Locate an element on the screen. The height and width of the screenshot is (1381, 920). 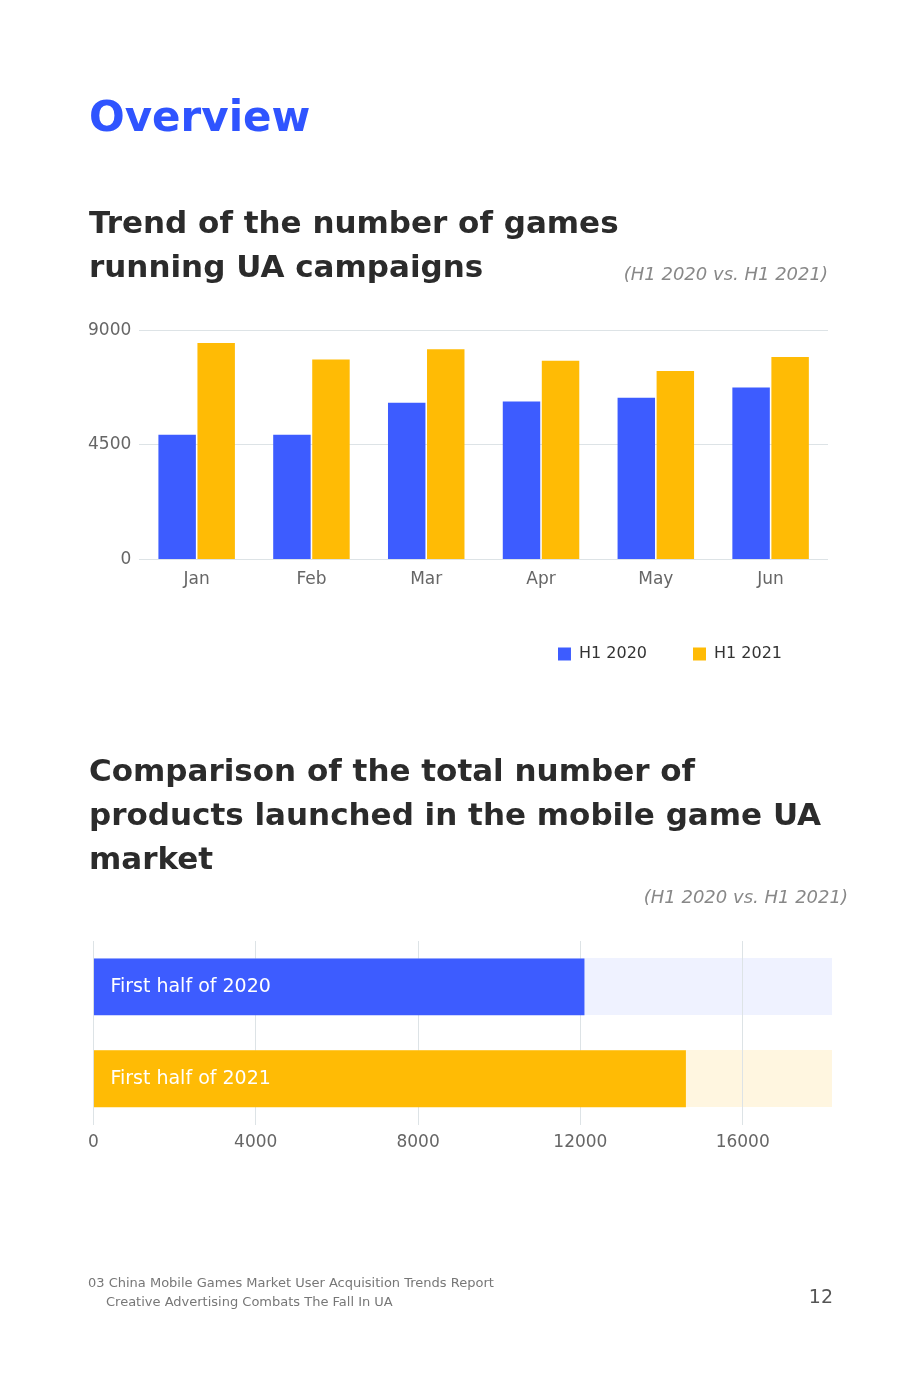
category-label: First half of 2020 is located at coordinates (190, 984).